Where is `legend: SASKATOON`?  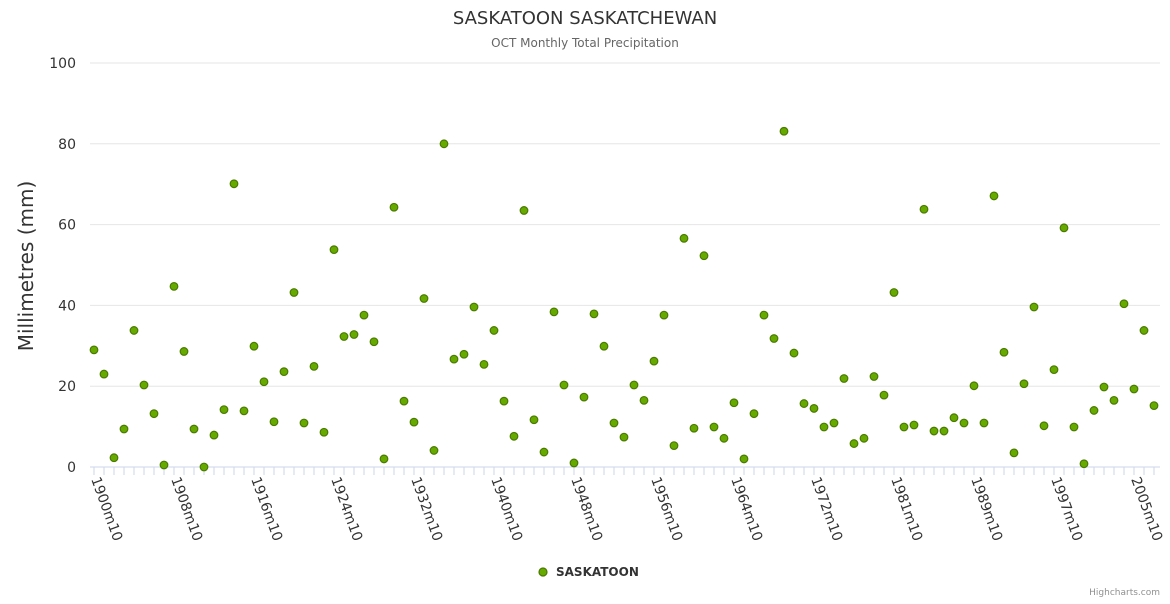 legend: SASKATOON is located at coordinates (588, 572).